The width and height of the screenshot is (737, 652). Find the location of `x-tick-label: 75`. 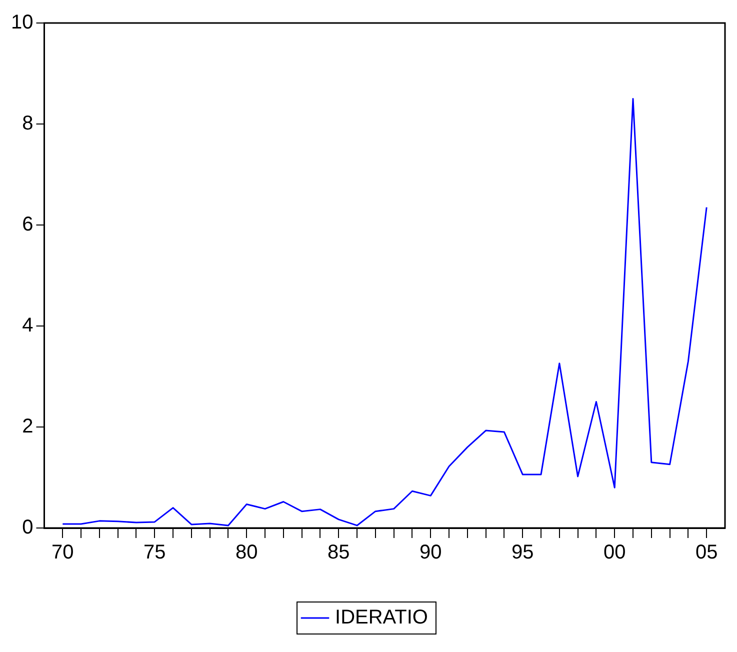

x-tick-label: 75 is located at coordinates (155, 553).